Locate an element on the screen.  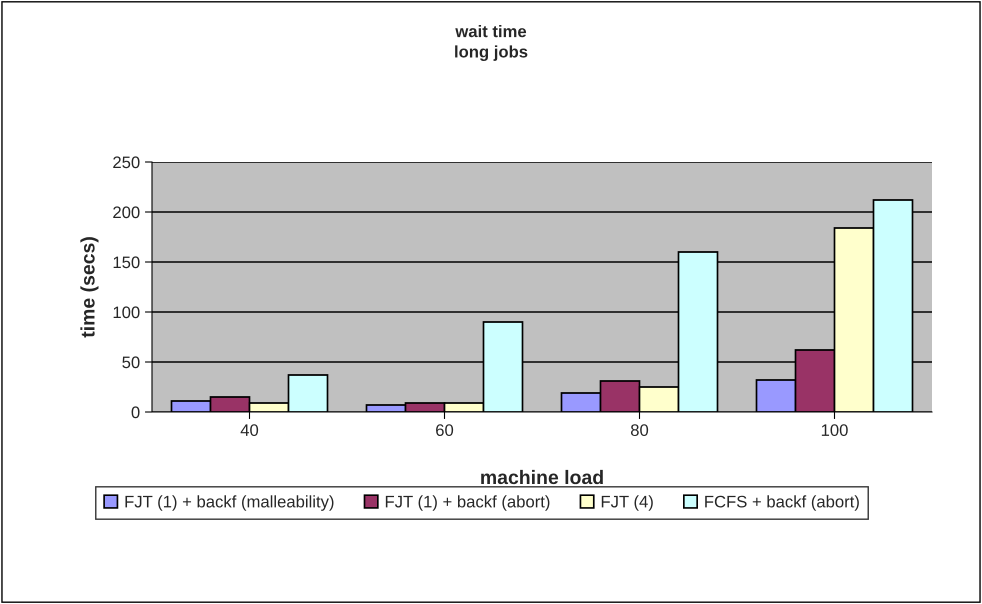
y-tick-label: 150 is located at coordinates (127, 262).